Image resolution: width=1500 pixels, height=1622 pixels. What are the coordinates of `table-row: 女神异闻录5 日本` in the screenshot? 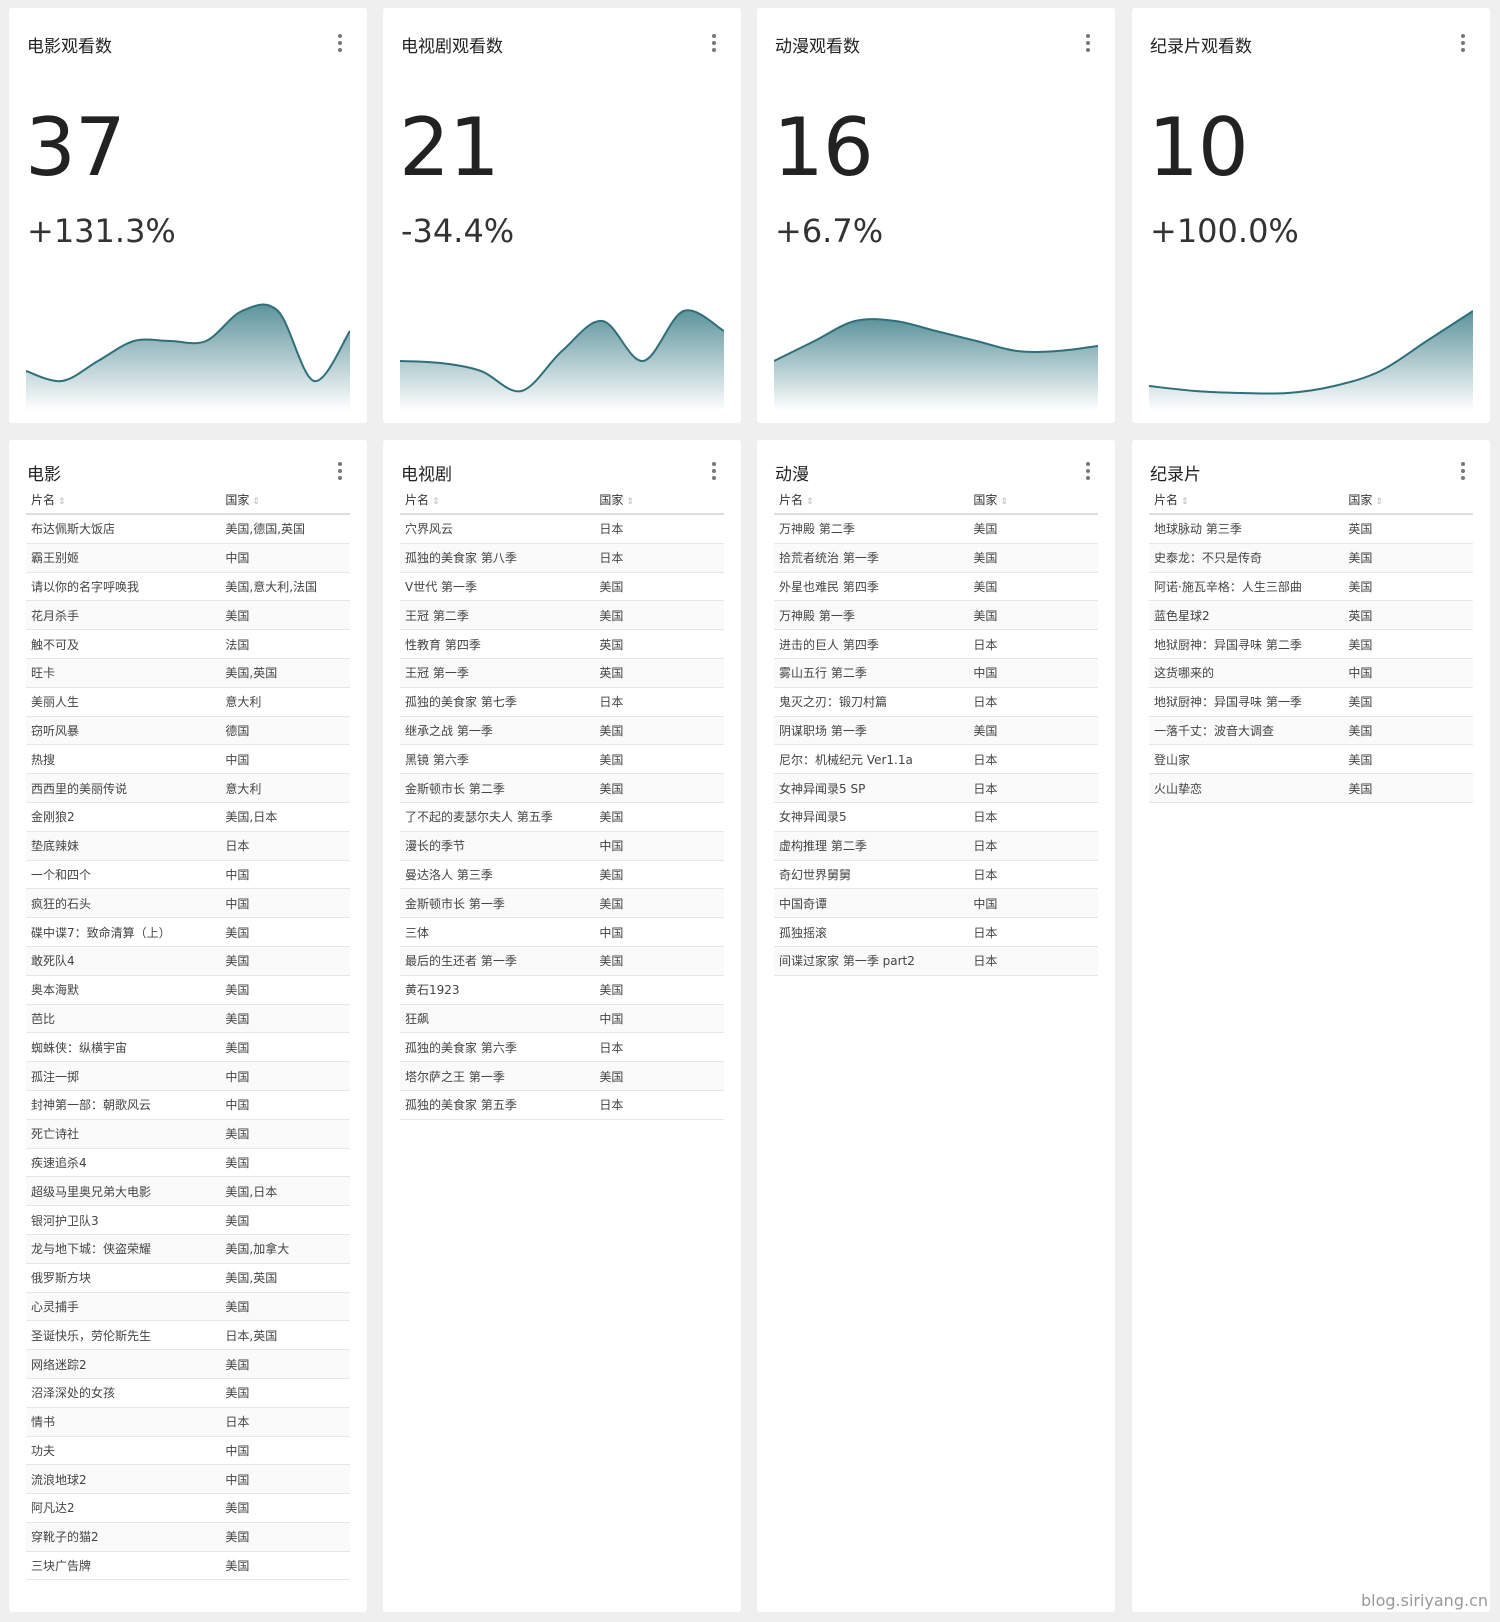 It's located at (936, 817).